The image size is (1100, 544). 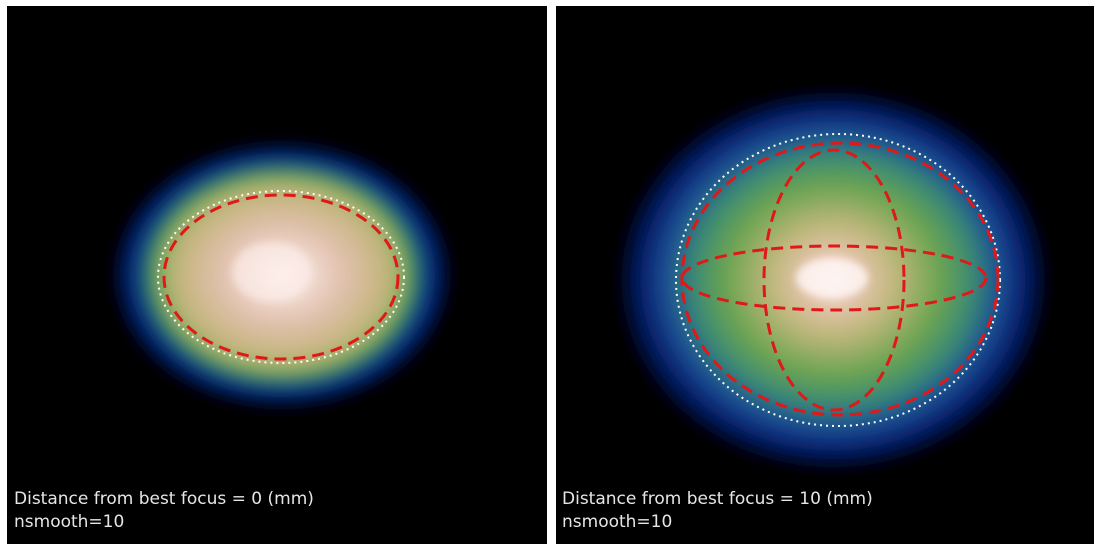 I want to click on caption: Distance from best focus = 0 (mm), so click(x=164, y=499).